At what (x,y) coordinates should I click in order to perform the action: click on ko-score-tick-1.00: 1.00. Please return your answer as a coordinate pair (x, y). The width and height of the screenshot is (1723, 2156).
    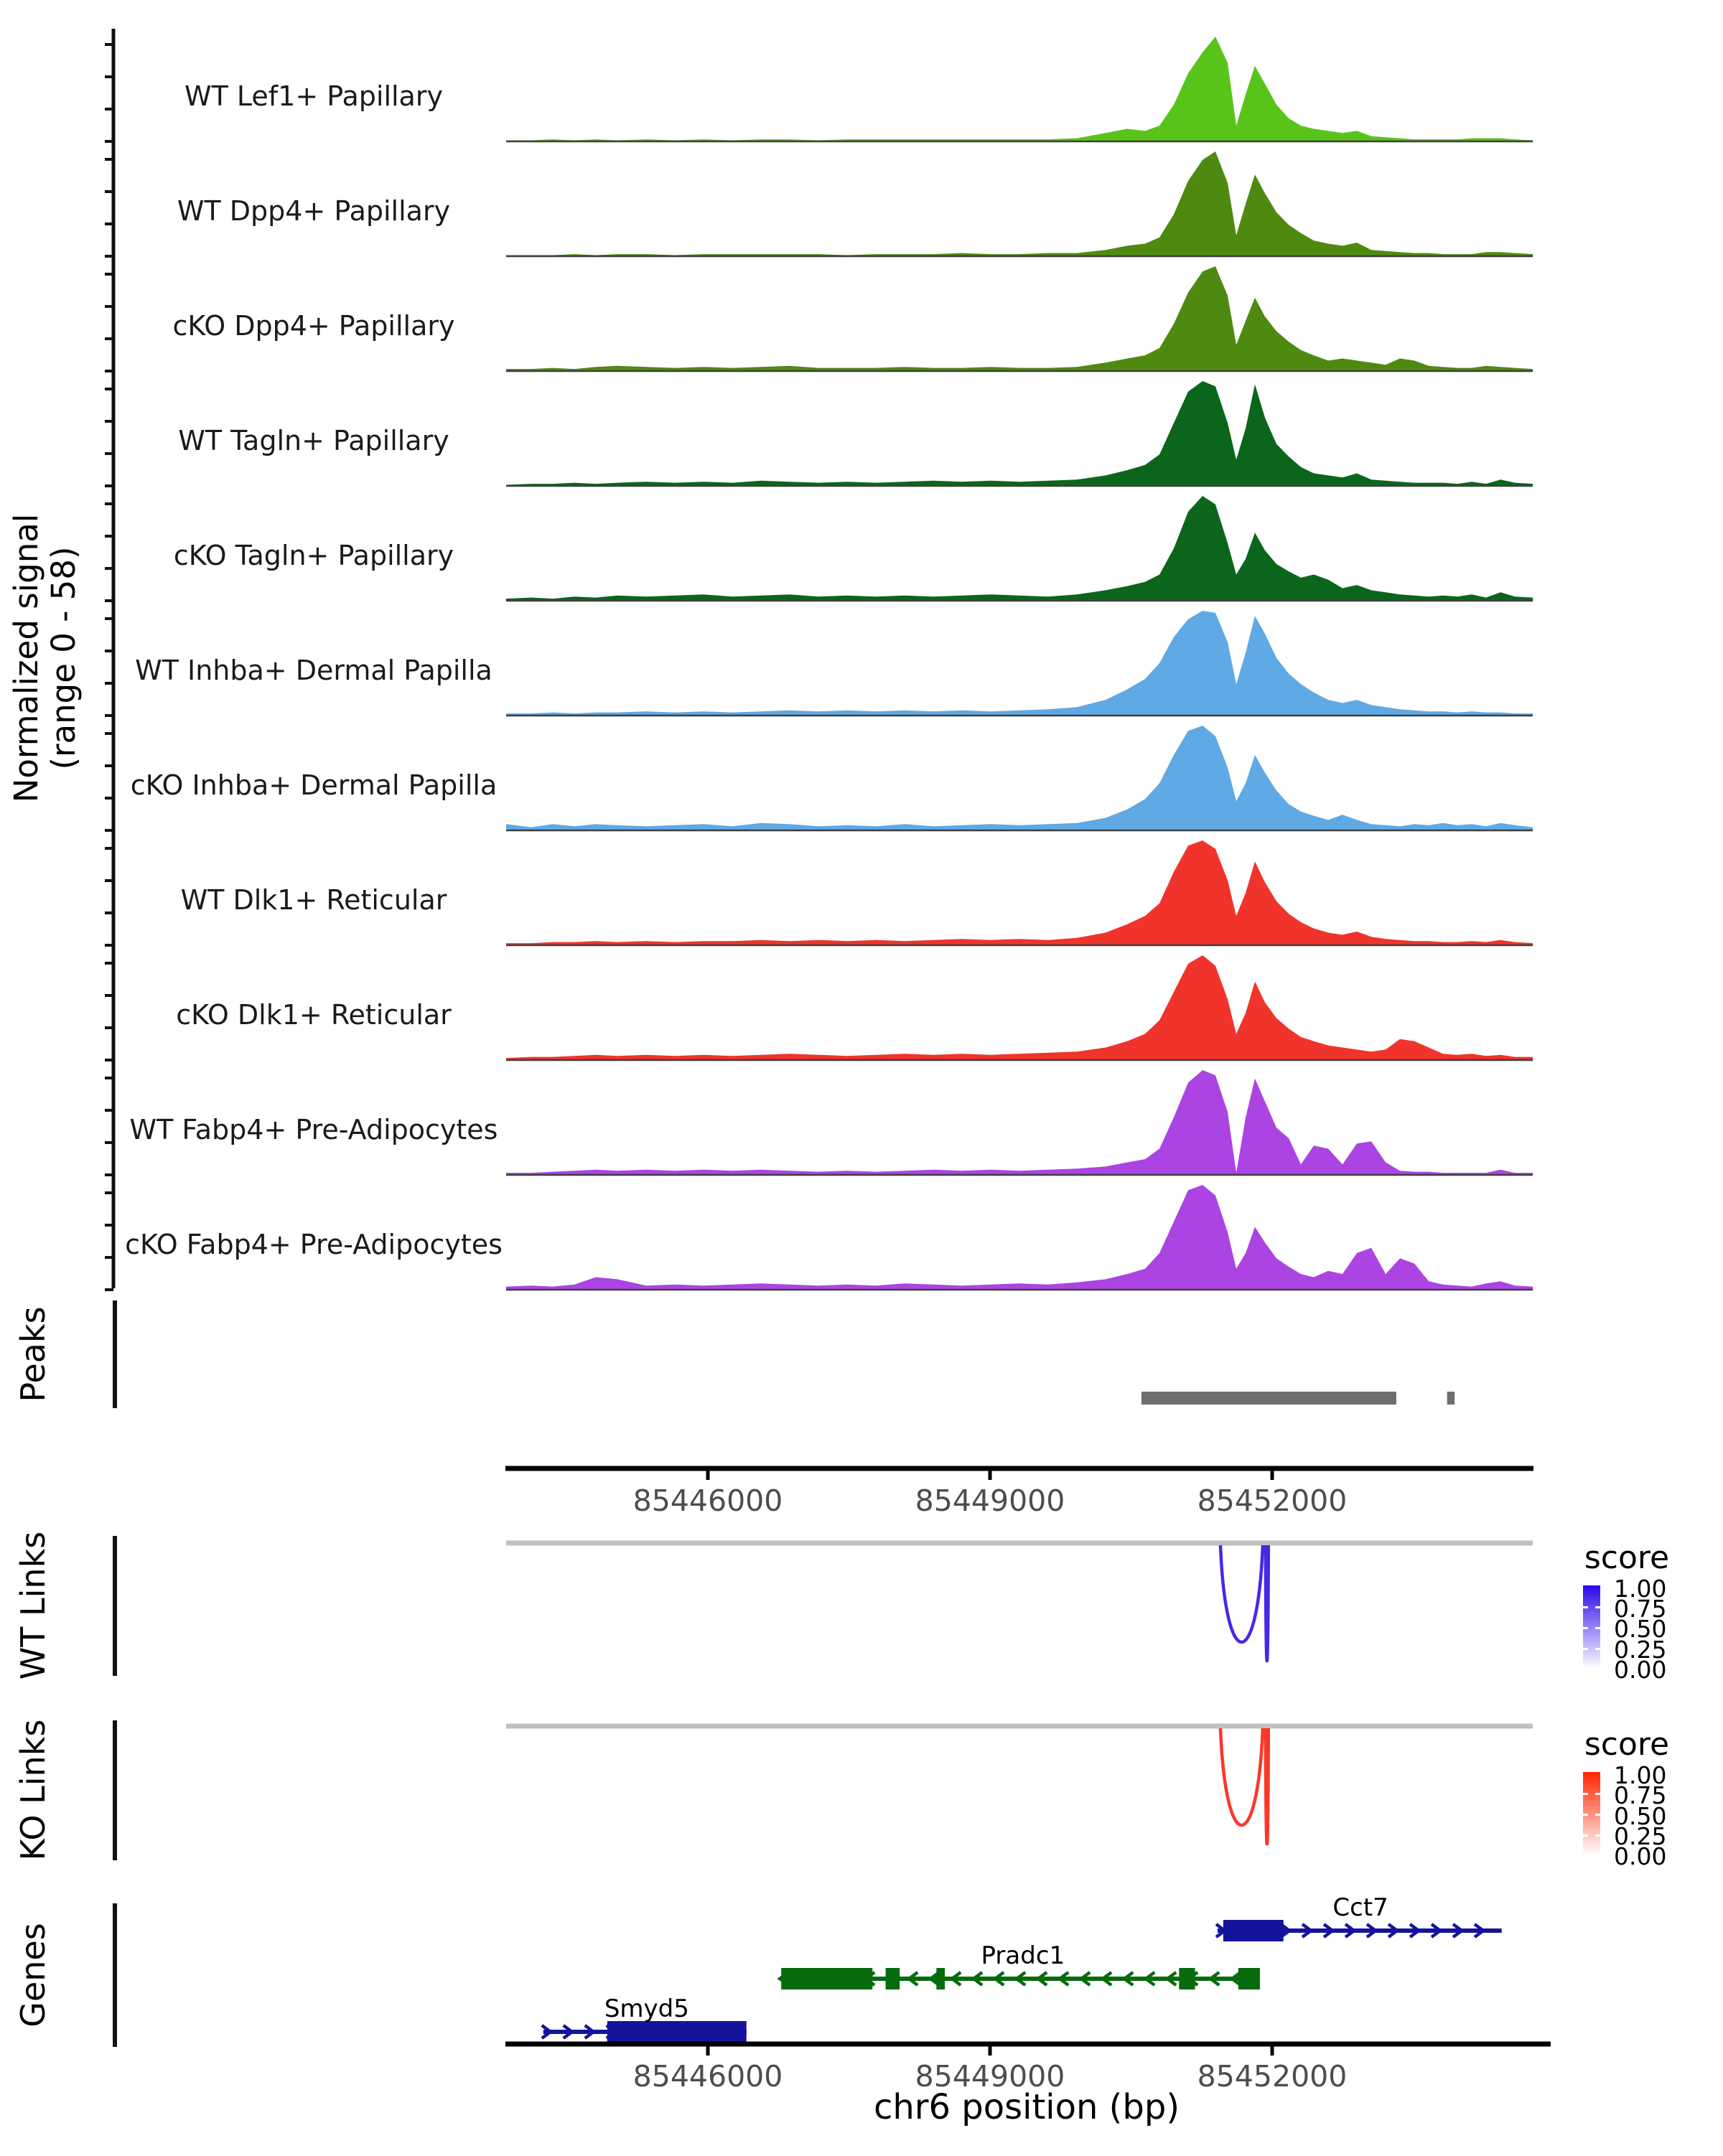
    Looking at the image, I should click on (1640, 1775).